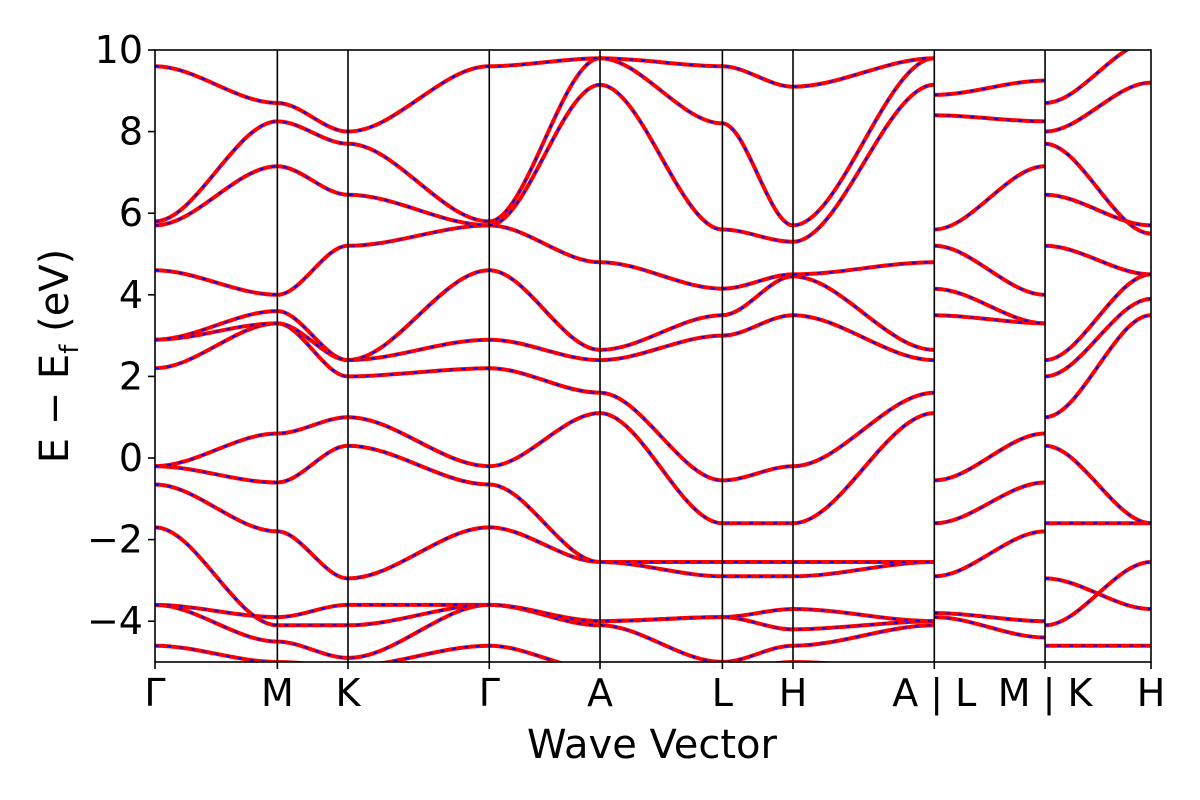  What do you see at coordinates (652, 745) in the screenshot?
I see `x-axis-title: Wave Vector` at bounding box center [652, 745].